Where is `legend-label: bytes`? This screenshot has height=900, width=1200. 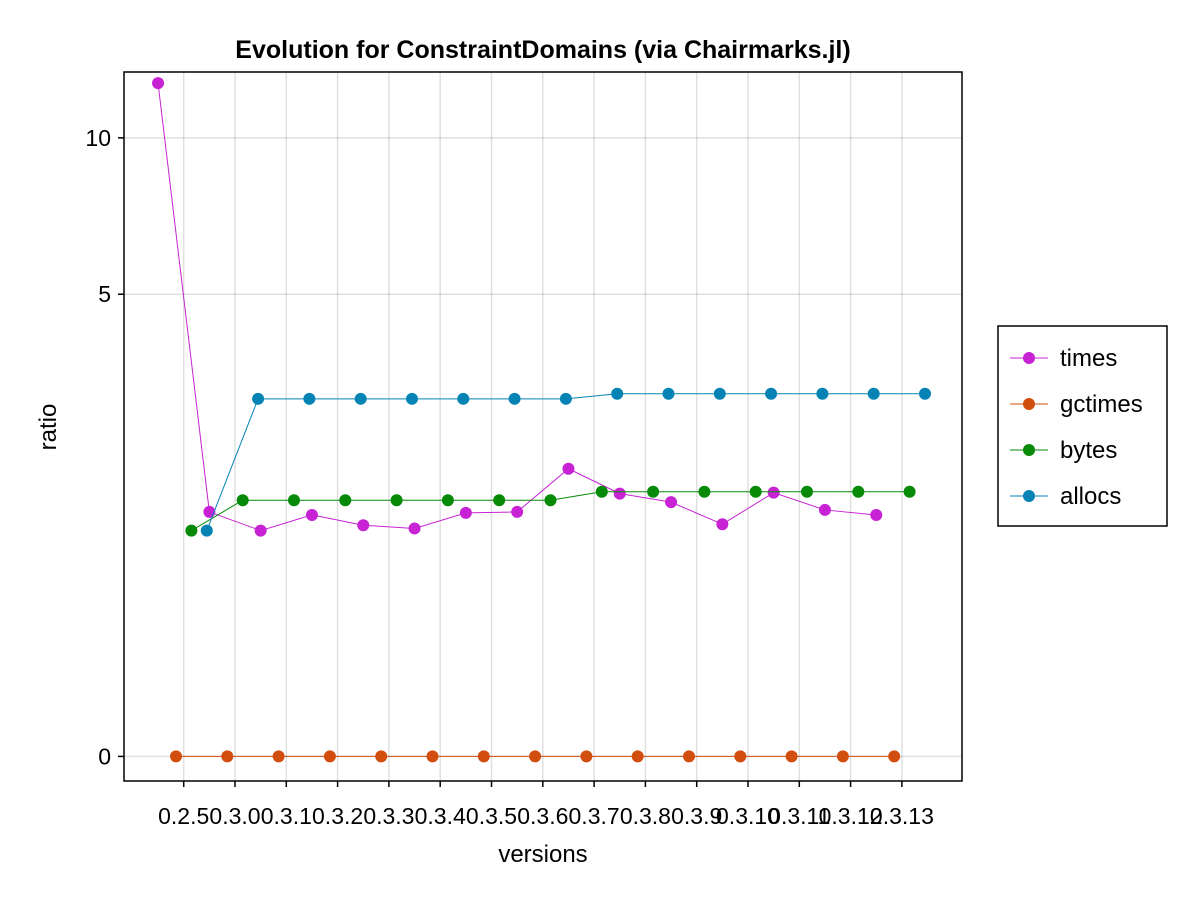
legend-label: bytes is located at coordinates (1088, 450).